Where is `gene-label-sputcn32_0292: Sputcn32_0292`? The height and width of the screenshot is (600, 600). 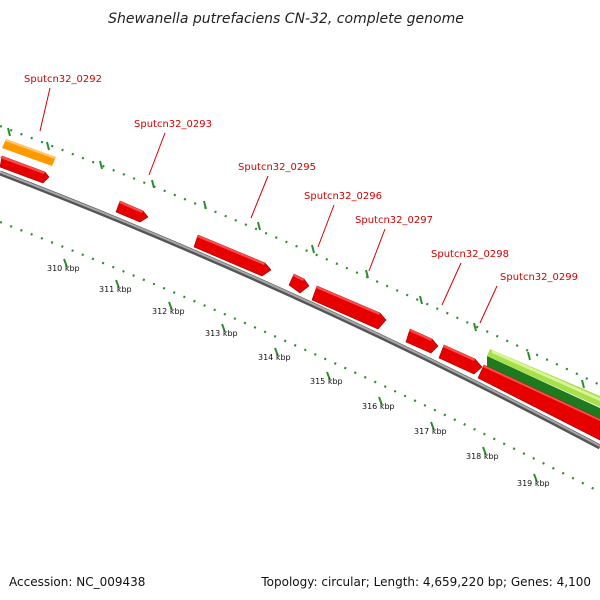 gene-label-sputcn32_0292: Sputcn32_0292 is located at coordinates (63, 79).